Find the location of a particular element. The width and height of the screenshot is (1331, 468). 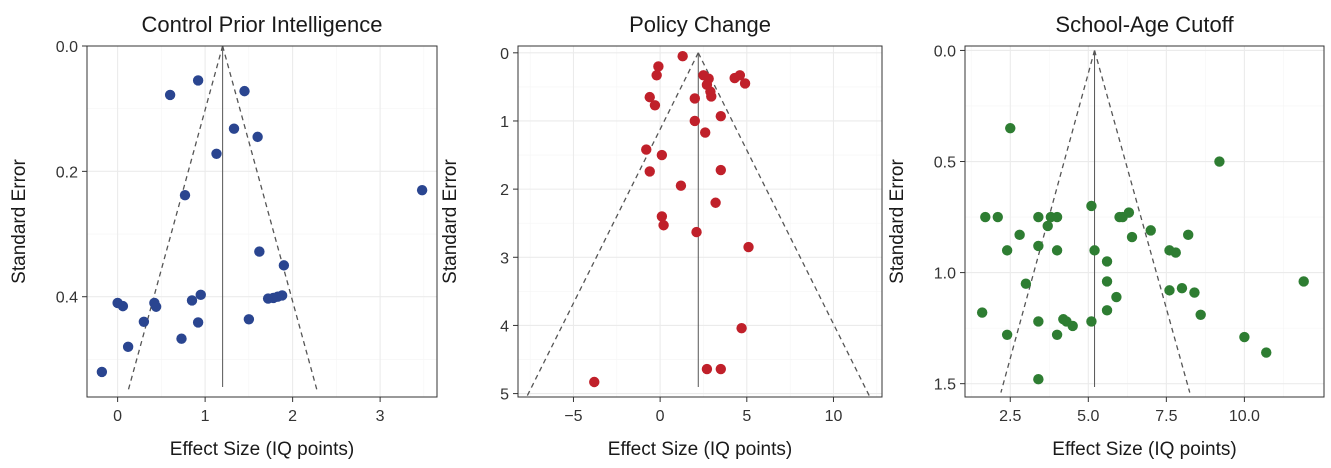

y-tick-label: 2 is located at coordinates (504, 190).